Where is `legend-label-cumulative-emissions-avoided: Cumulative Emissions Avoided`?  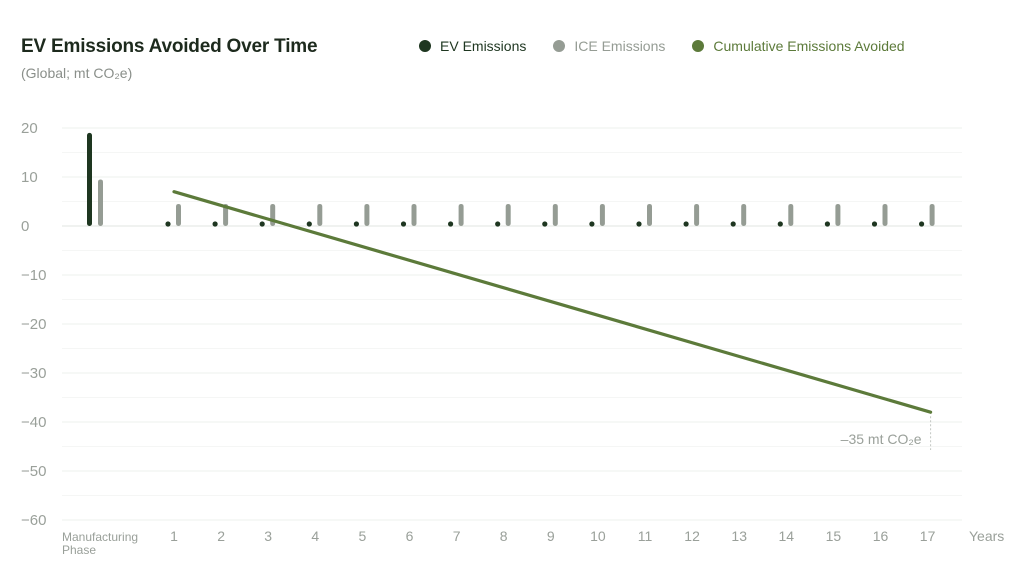 legend-label-cumulative-emissions-avoided: Cumulative Emissions Avoided is located at coordinates (809, 46).